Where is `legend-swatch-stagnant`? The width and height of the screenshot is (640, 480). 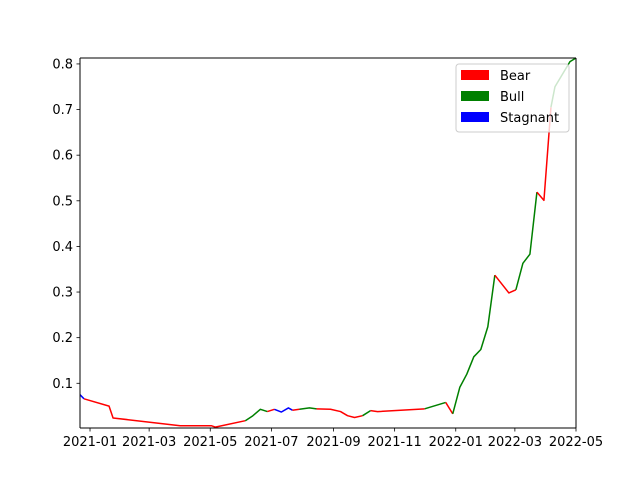
legend-swatch-stagnant is located at coordinates (475, 117).